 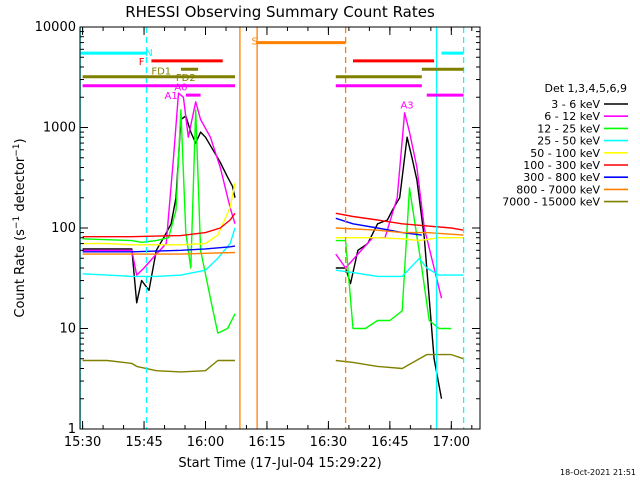 What do you see at coordinates (572, 116) in the screenshot?
I see `legend-label-1: 6 - 12 keV` at bounding box center [572, 116].